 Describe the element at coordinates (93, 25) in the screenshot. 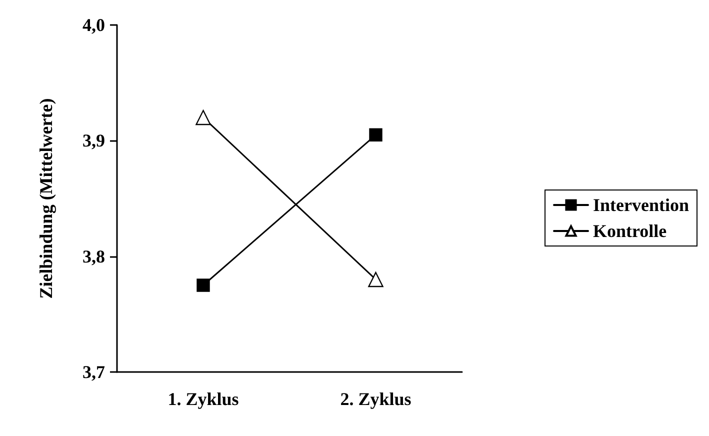

I see `y-tick-label: 4,0` at that location.